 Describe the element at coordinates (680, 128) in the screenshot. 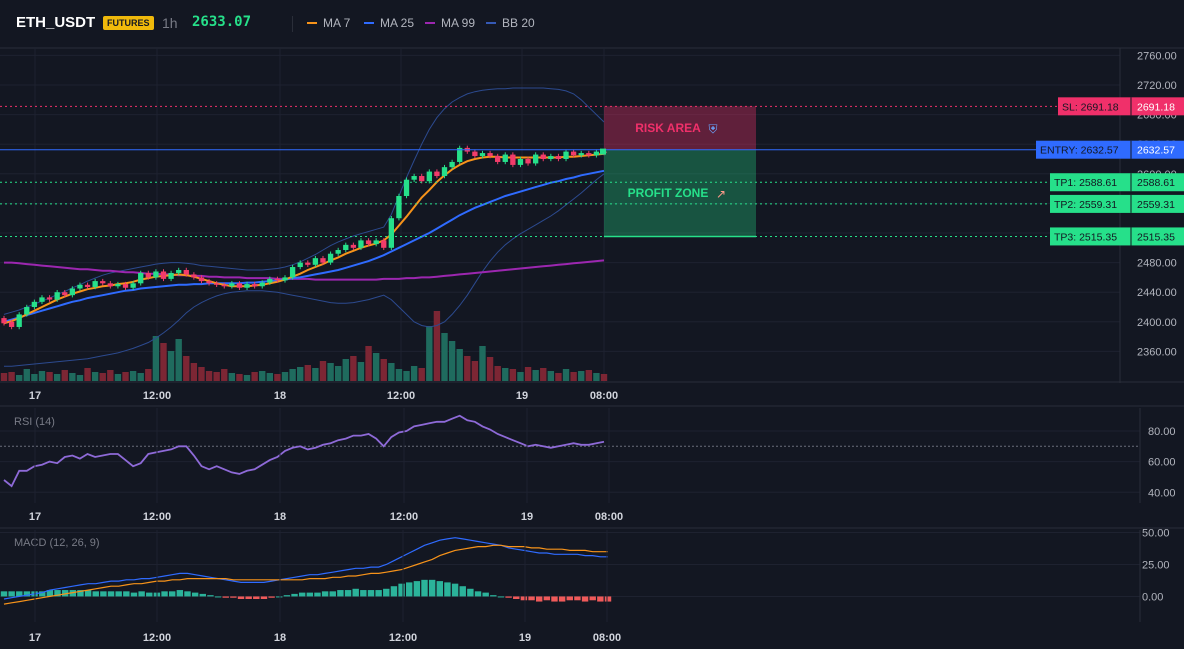

I see `risk-area-zone` at that location.